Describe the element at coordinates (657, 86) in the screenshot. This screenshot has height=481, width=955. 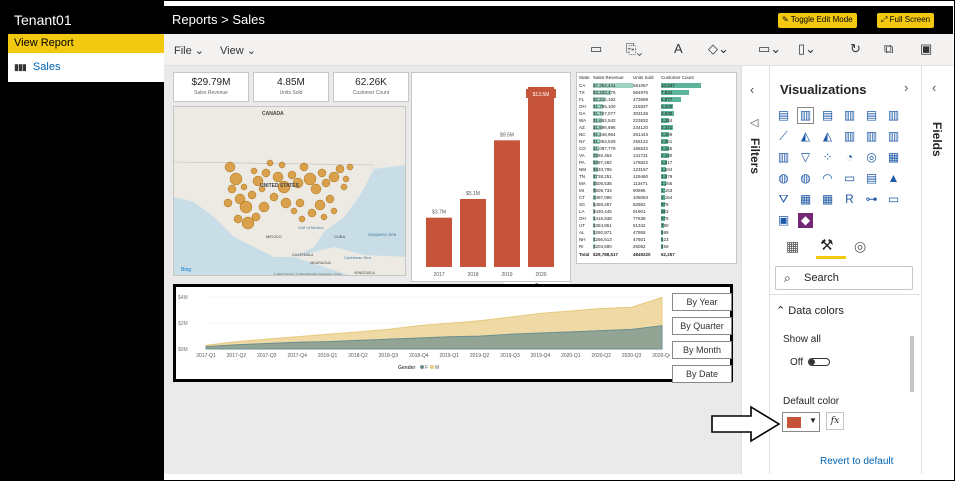
I see `table-row: CA $7,354,441 581057 10,947` at that location.